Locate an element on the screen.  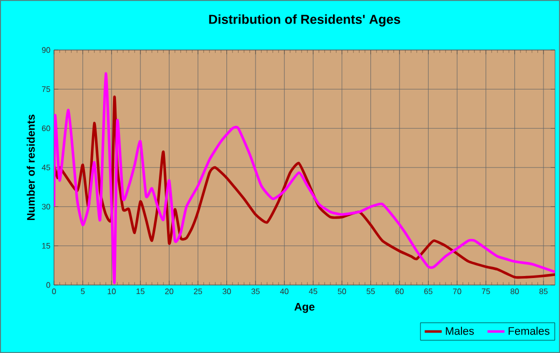
legend-label: Females is located at coordinates (529, 330).